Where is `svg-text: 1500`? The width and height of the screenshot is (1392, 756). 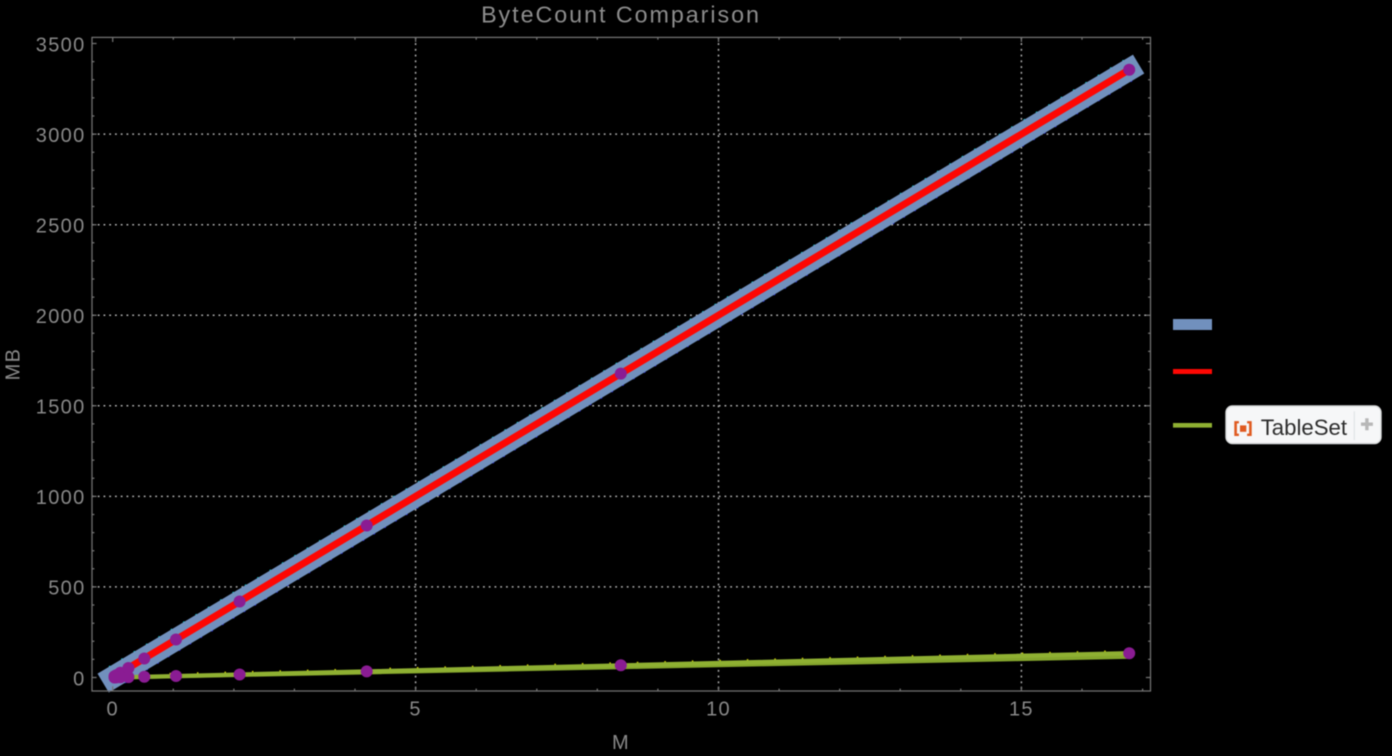
svg-text: 1500 is located at coordinates (61, 408).